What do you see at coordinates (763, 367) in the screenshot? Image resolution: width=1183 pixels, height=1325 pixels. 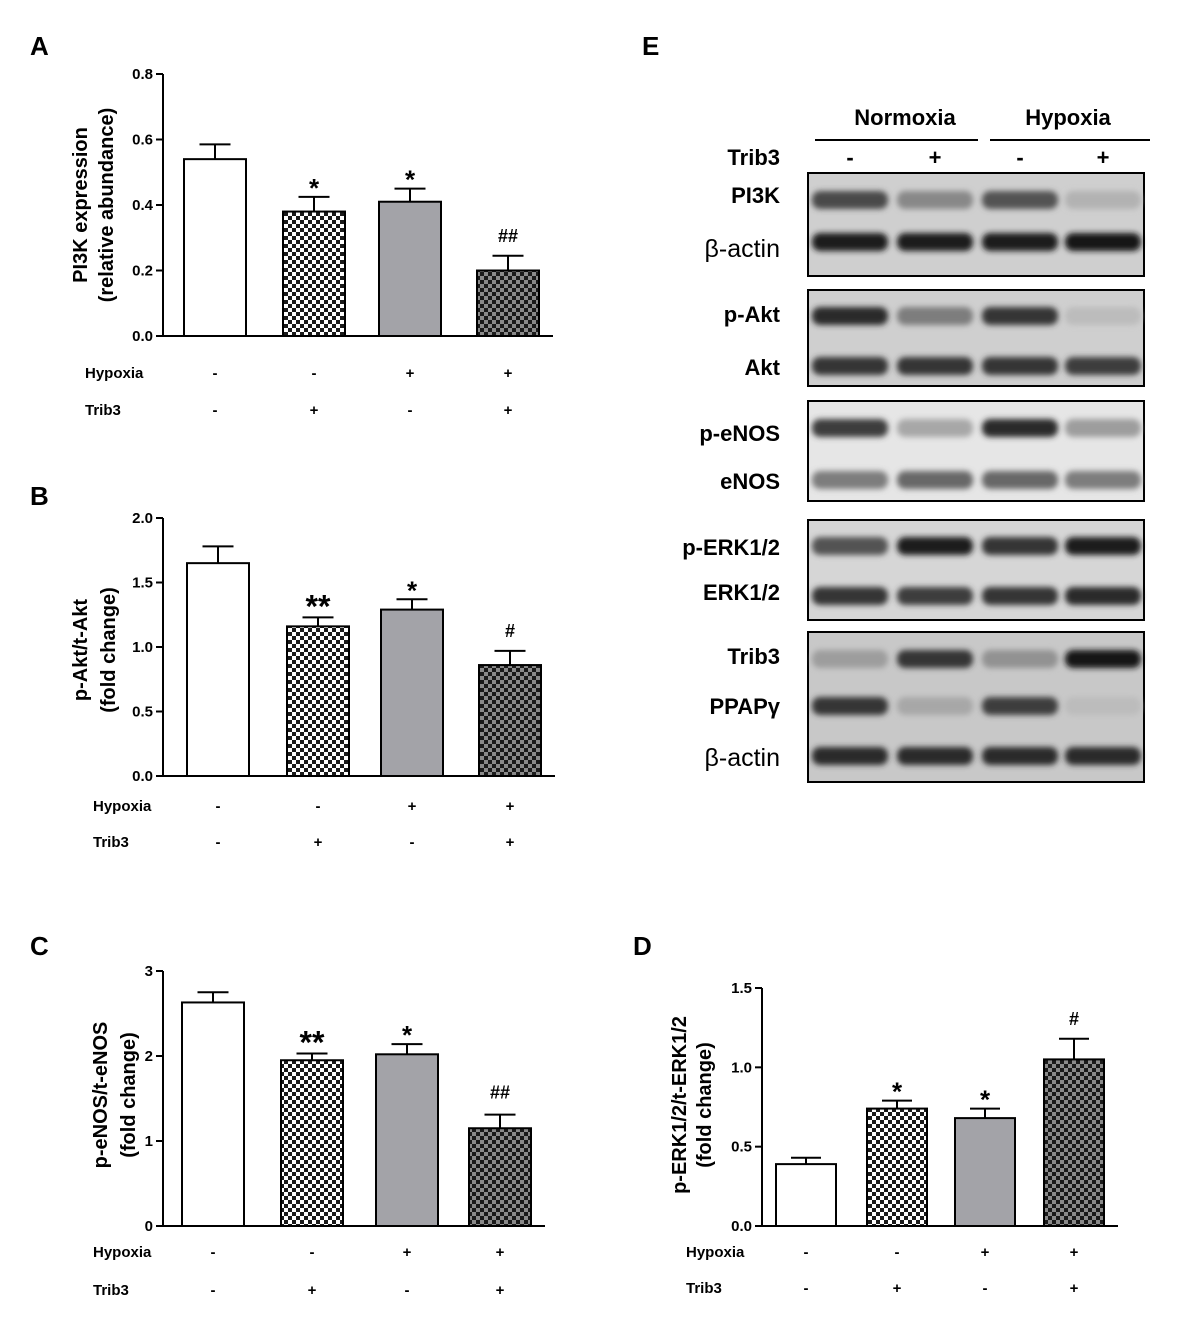 I see `band-label: Akt` at bounding box center [763, 367].